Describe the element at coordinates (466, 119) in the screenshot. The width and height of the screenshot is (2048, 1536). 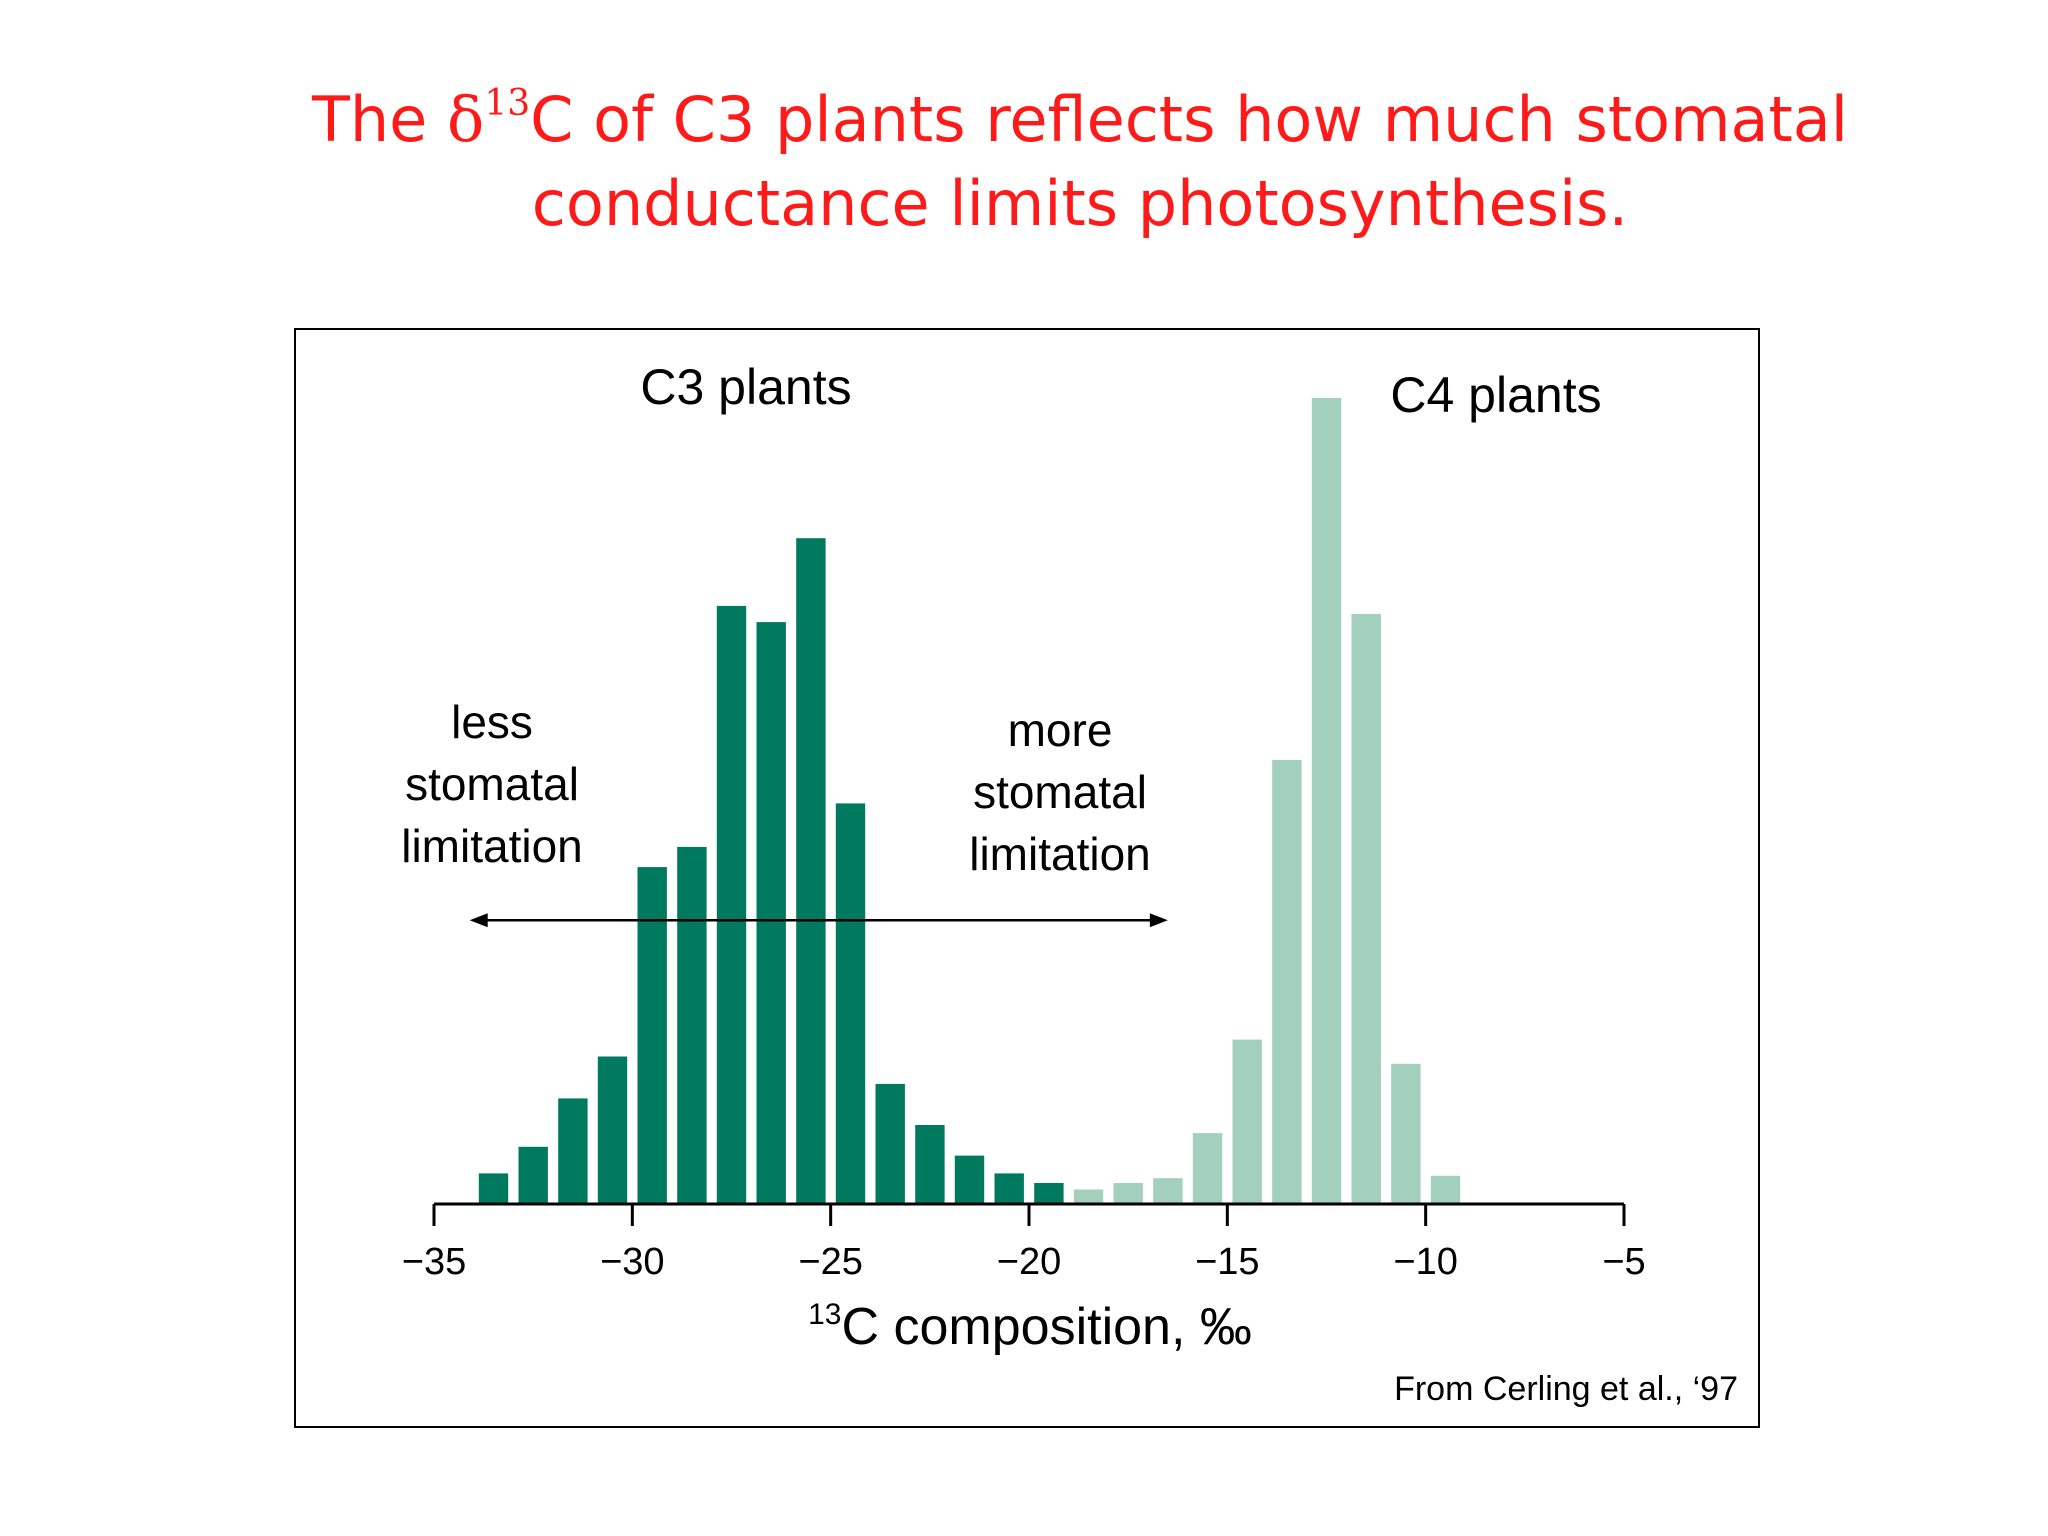
I see `title-delta-symbol: δ` at that location.